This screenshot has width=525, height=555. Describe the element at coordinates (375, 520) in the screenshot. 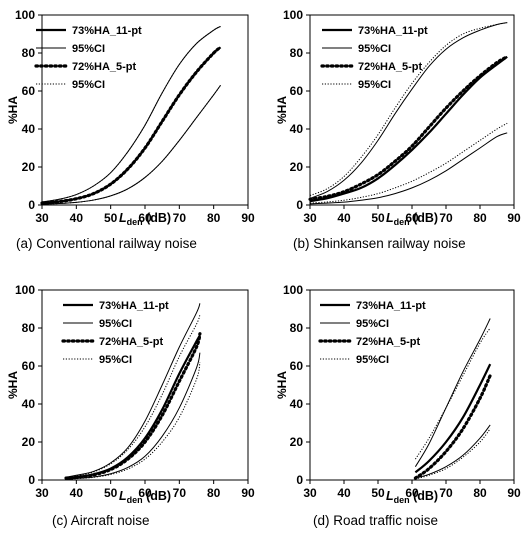

I see `panel-caption: (d) Road traffic noise` at that location.